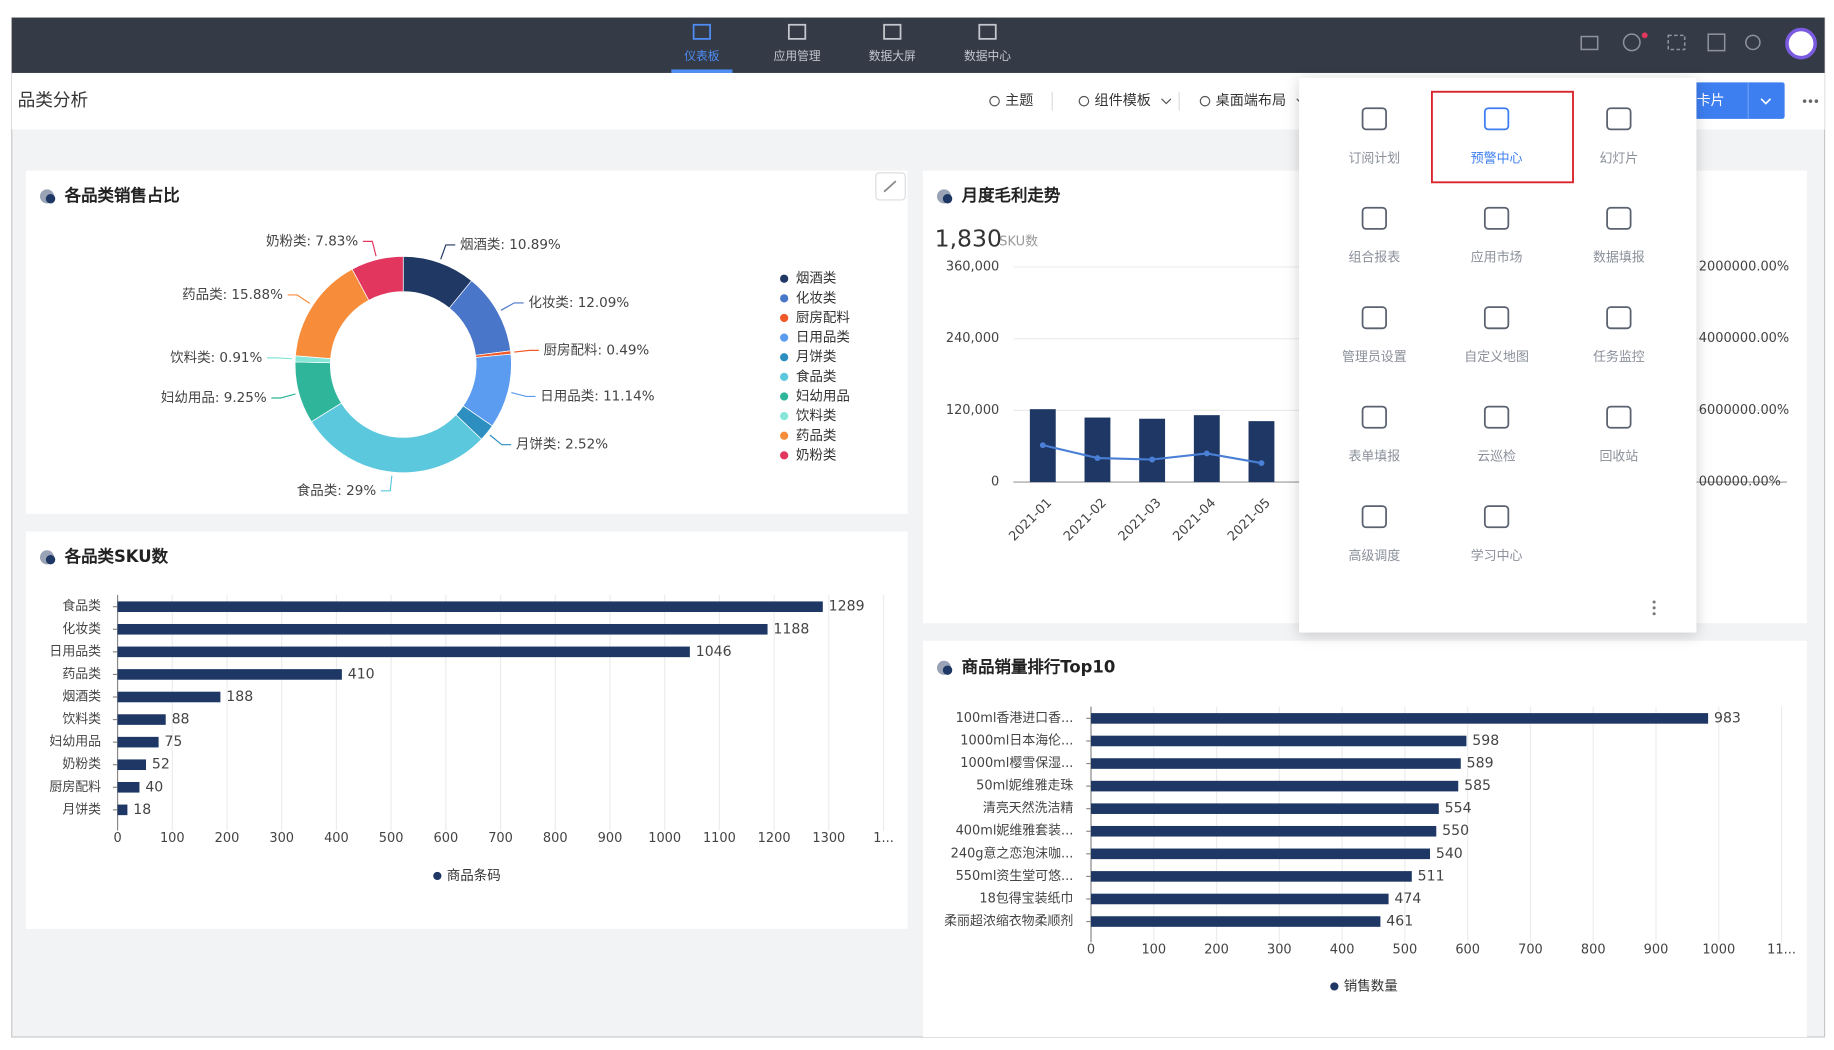  I want to click on menu-item: 回收站, so click(1618, 457).